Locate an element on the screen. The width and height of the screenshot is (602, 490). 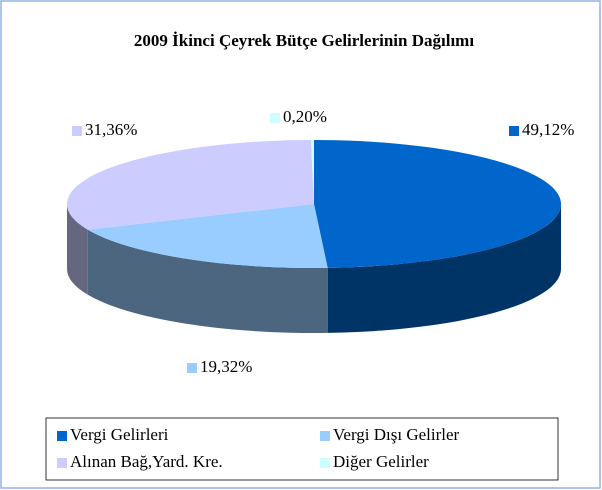
data-label: 0,20% is located at coordinates (305, 116).